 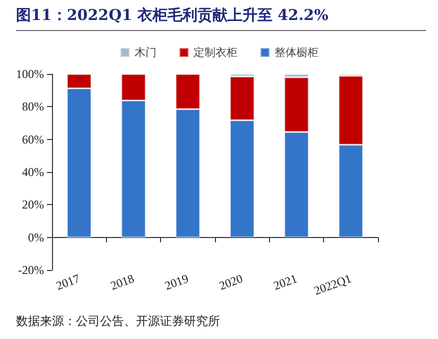 What do you see at coordinates (176, 282) in the screenshot?
I see `x-tick-label: 2019` at bounding box center [176, 282].